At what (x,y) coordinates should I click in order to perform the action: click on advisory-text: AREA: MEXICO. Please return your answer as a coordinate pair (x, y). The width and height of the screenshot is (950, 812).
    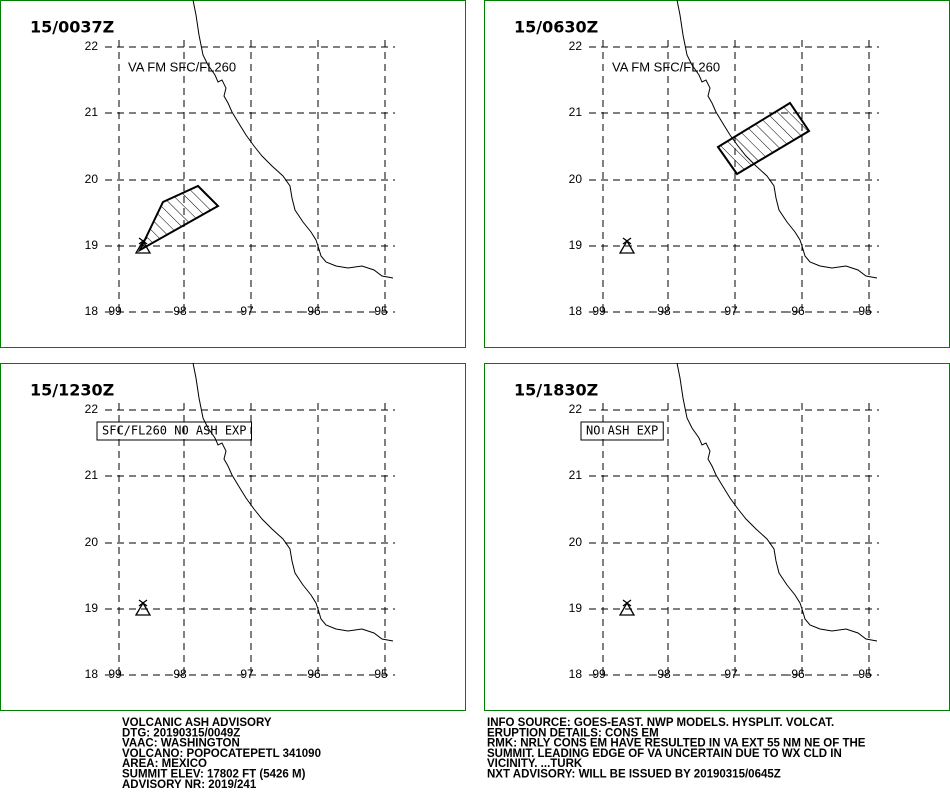
    Looking at the image, I should click on (164, 764).